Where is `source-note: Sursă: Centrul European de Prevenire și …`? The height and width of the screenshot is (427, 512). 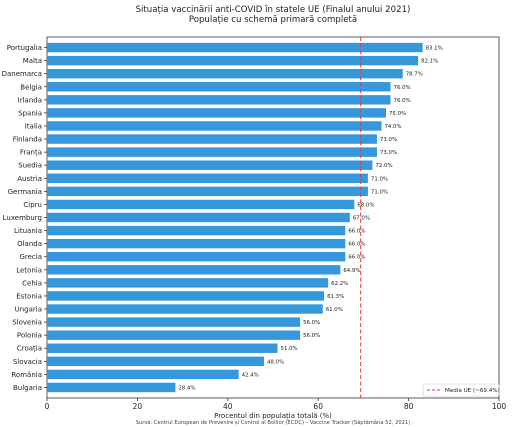
source-note: Sursă: Centrul European de Prevenire și … is located at coordinates (273, 422).